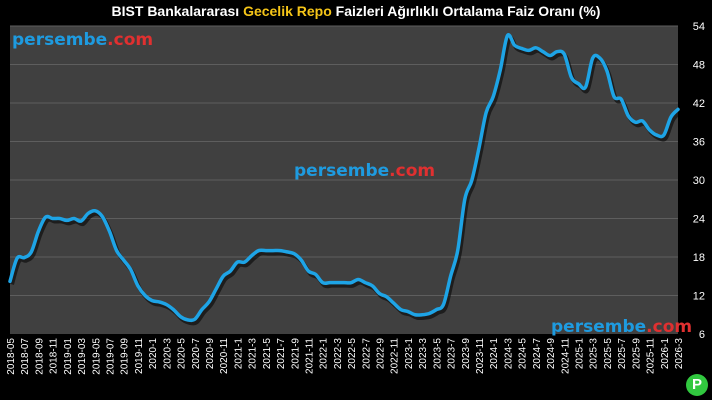 The height and width of the screenshot is (400, 712). Describe the element at coordinates (309, 356) in the screenshot. I see `x-tick-label: 2021-11` at that location.